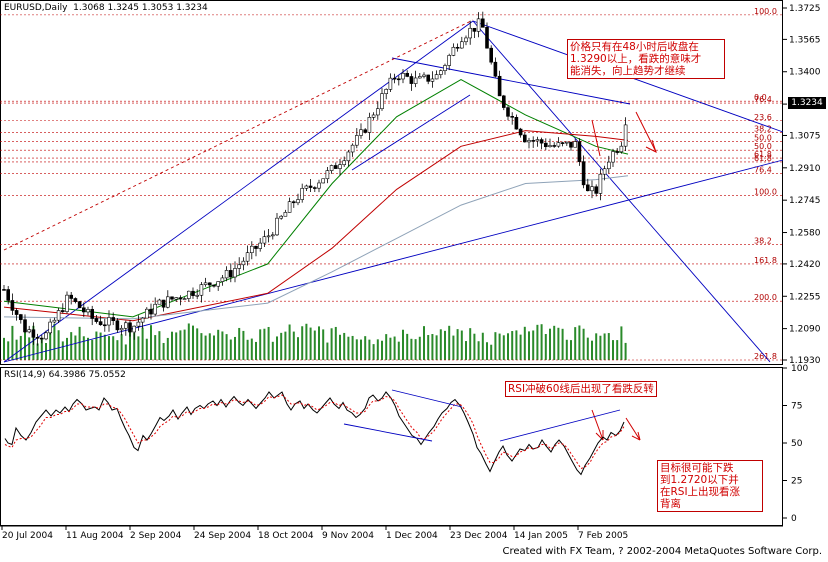 The height and width of the screenshot is (562, 828). What do you see at coordinates (763, 240) in the screenshot?
I see `fib-level-label: 38.2` at bounding box center [763, 240].